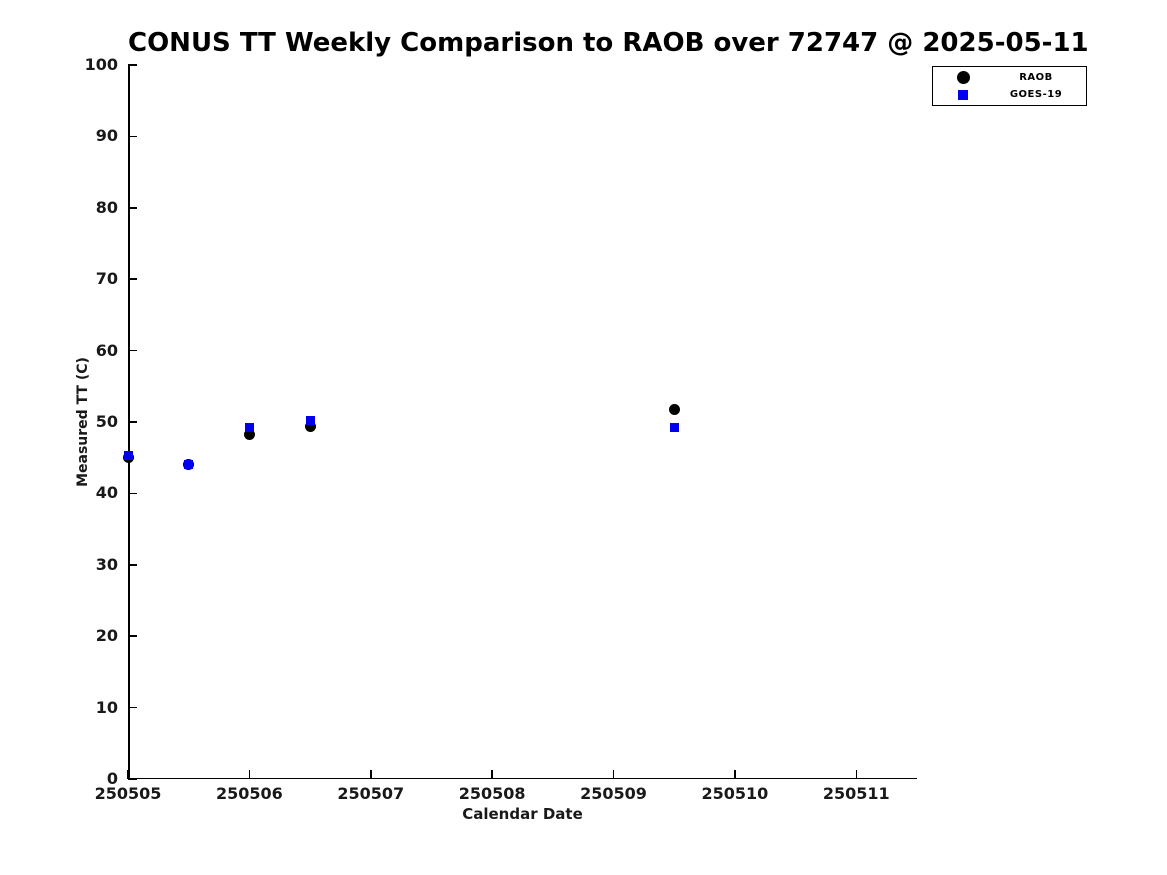 The width and height of the screenshot is (1167, 875). I want to click on x-tick-label: 250510, so click(735, 793).